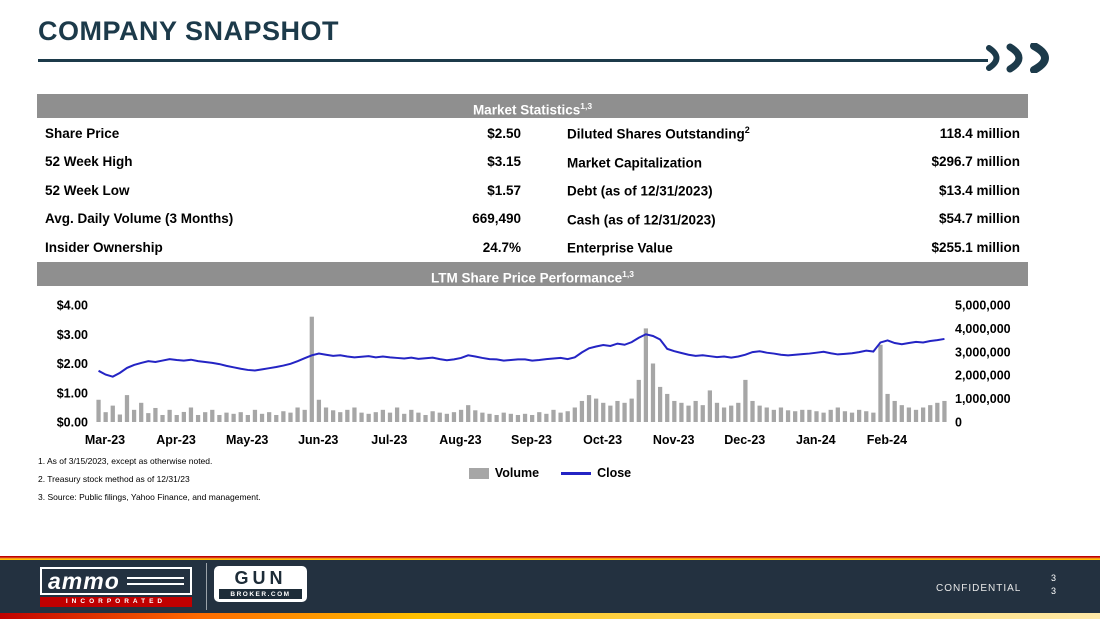 The width and height of the screenshot is (1100, 619). I want to click on market-statistics-title: Market Statistics, so click(526, 110).